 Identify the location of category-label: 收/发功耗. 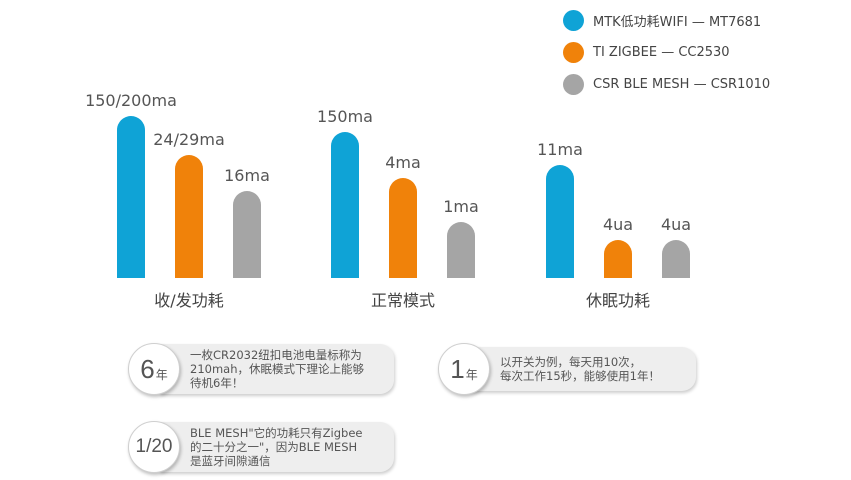
(188, 300).